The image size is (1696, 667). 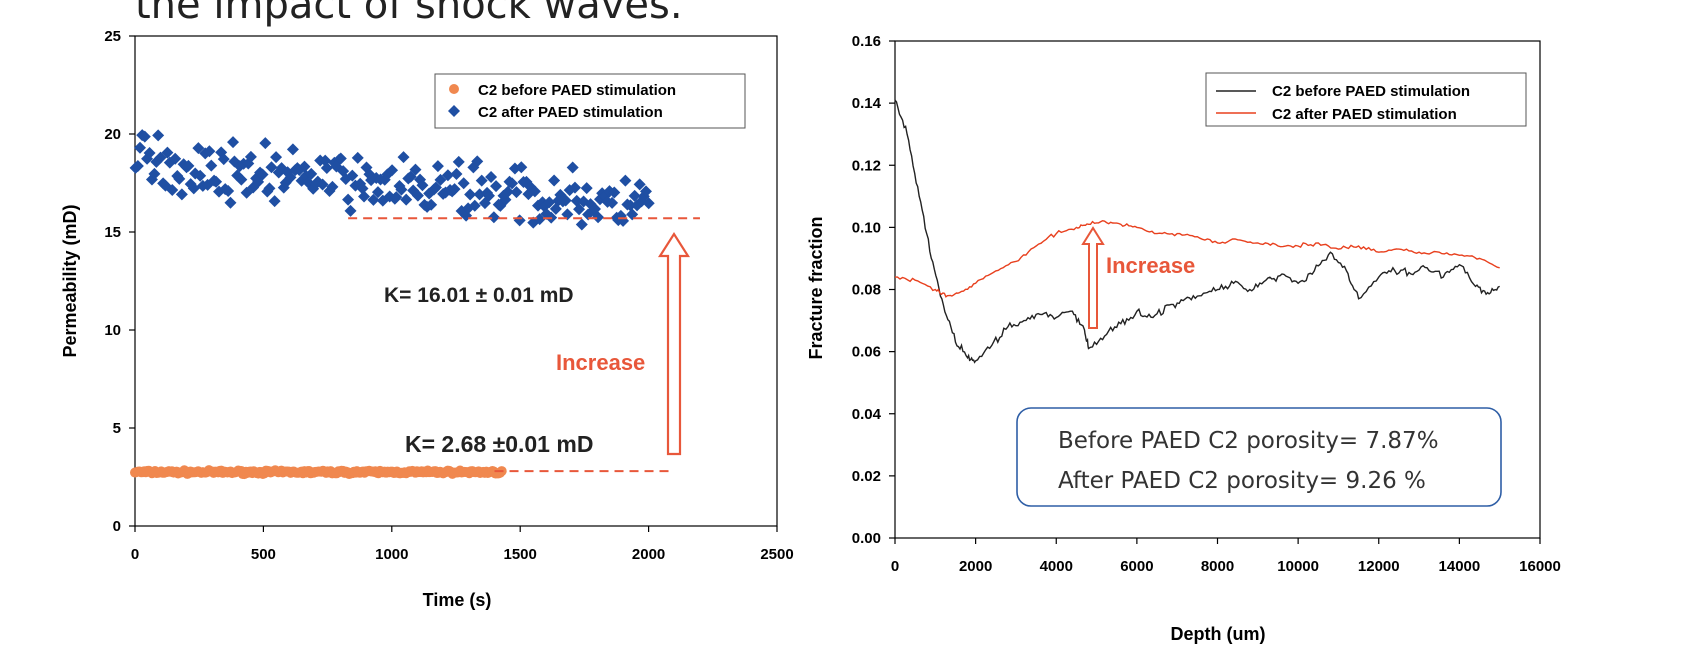 What do you see at coordinates (570, 112) in the screenshot?
I see `left-legend-label-after: C2 after PAED stimulation` at bounding box center [570, 112].